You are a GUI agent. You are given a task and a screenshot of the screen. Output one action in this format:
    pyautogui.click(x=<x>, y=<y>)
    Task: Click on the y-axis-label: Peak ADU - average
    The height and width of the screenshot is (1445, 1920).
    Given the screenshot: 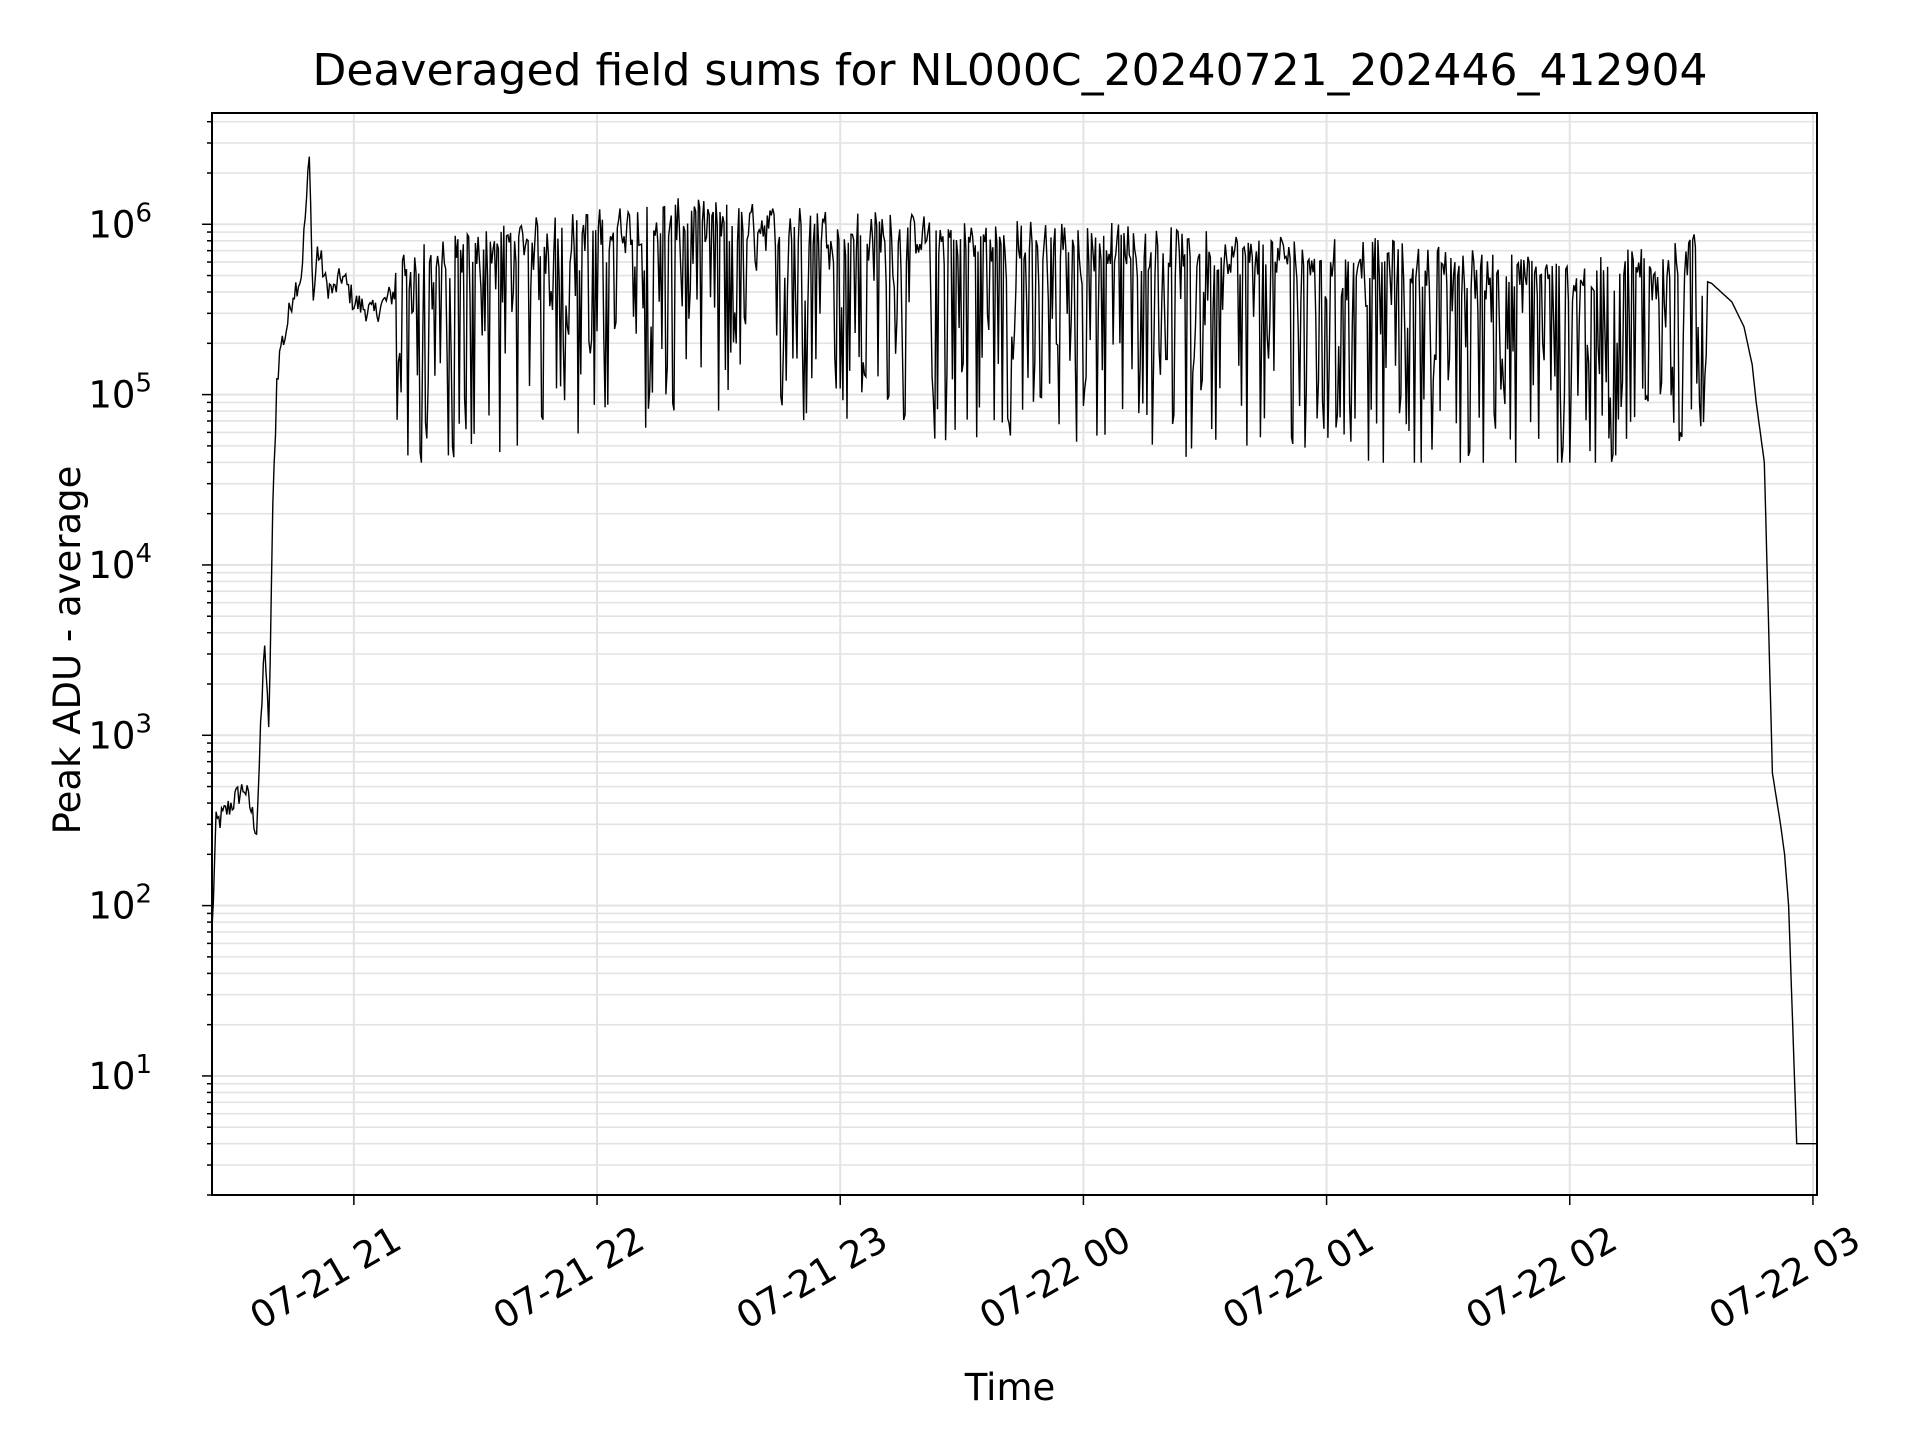 What is the action you would take?
    pyautogui.click(x=67, y=650)
    